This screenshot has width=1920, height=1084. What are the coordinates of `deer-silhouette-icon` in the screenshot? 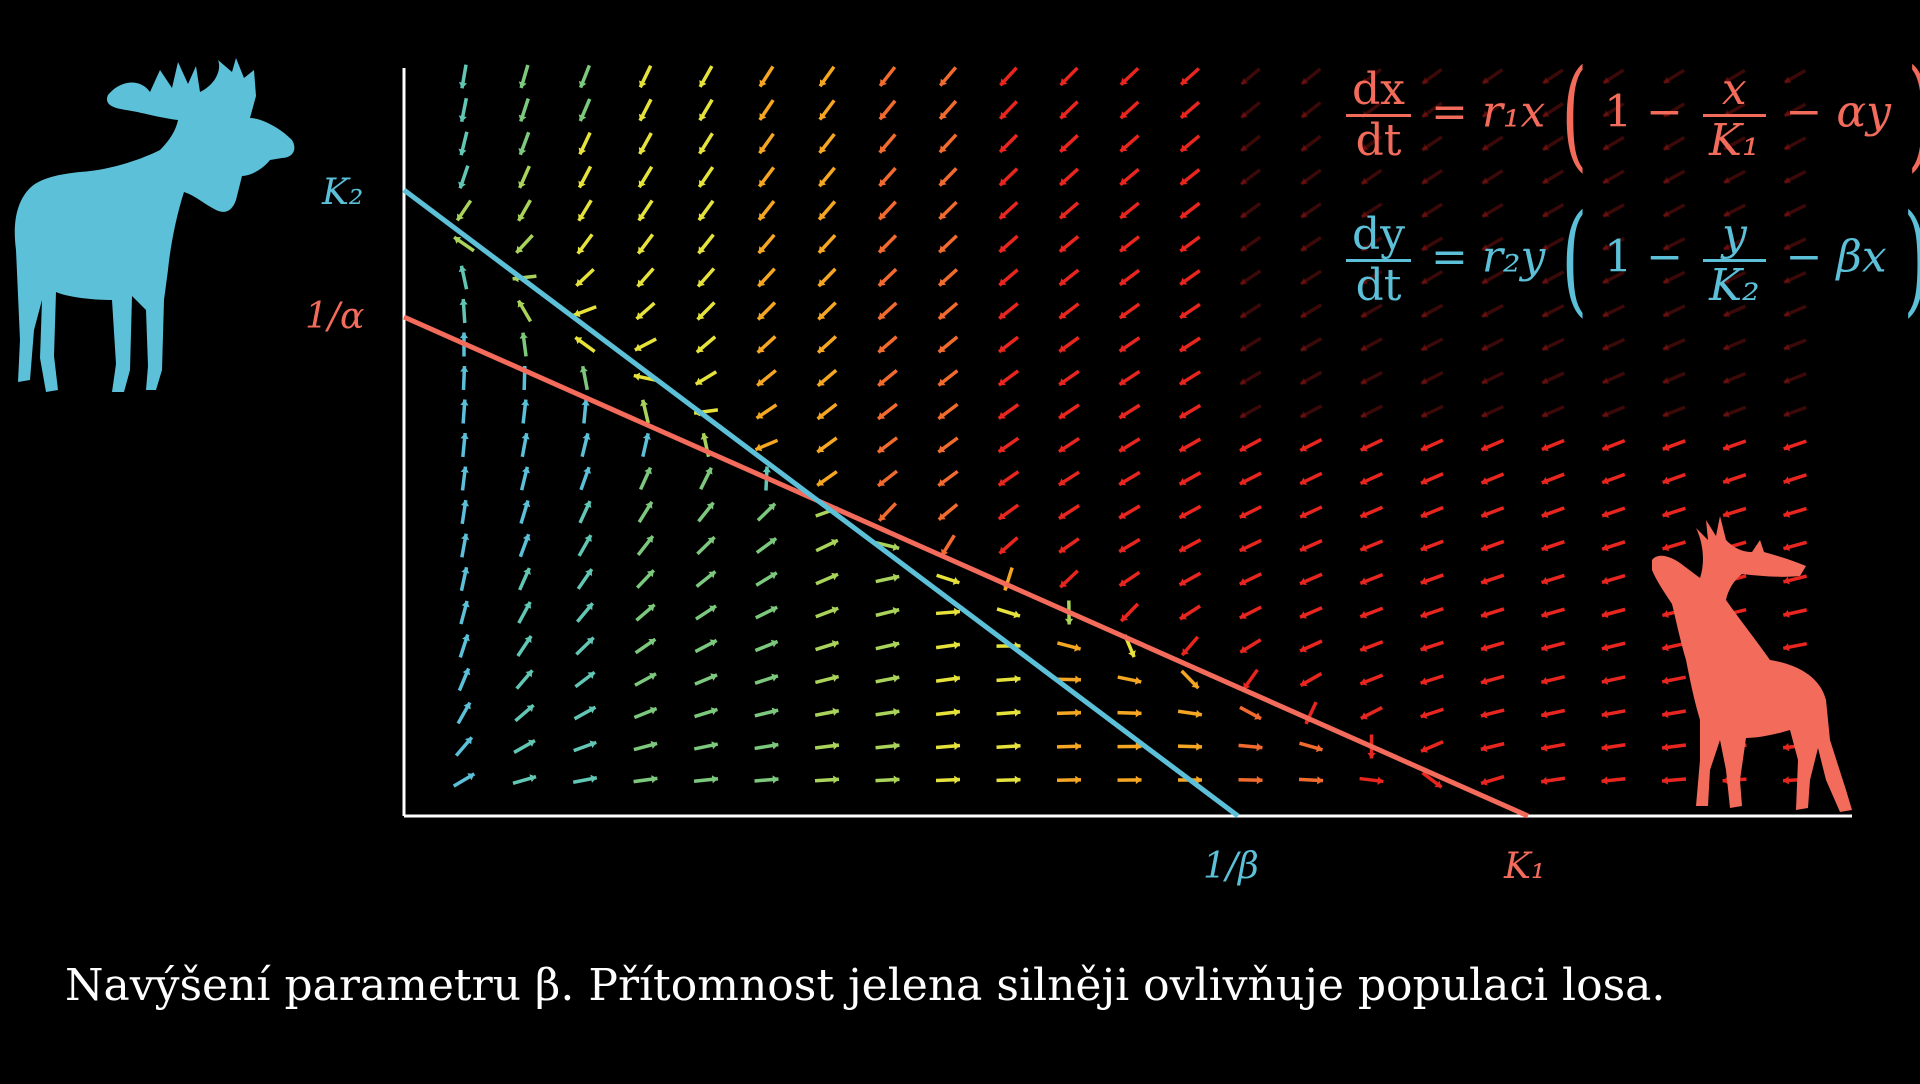 It's located at (1752, 664).